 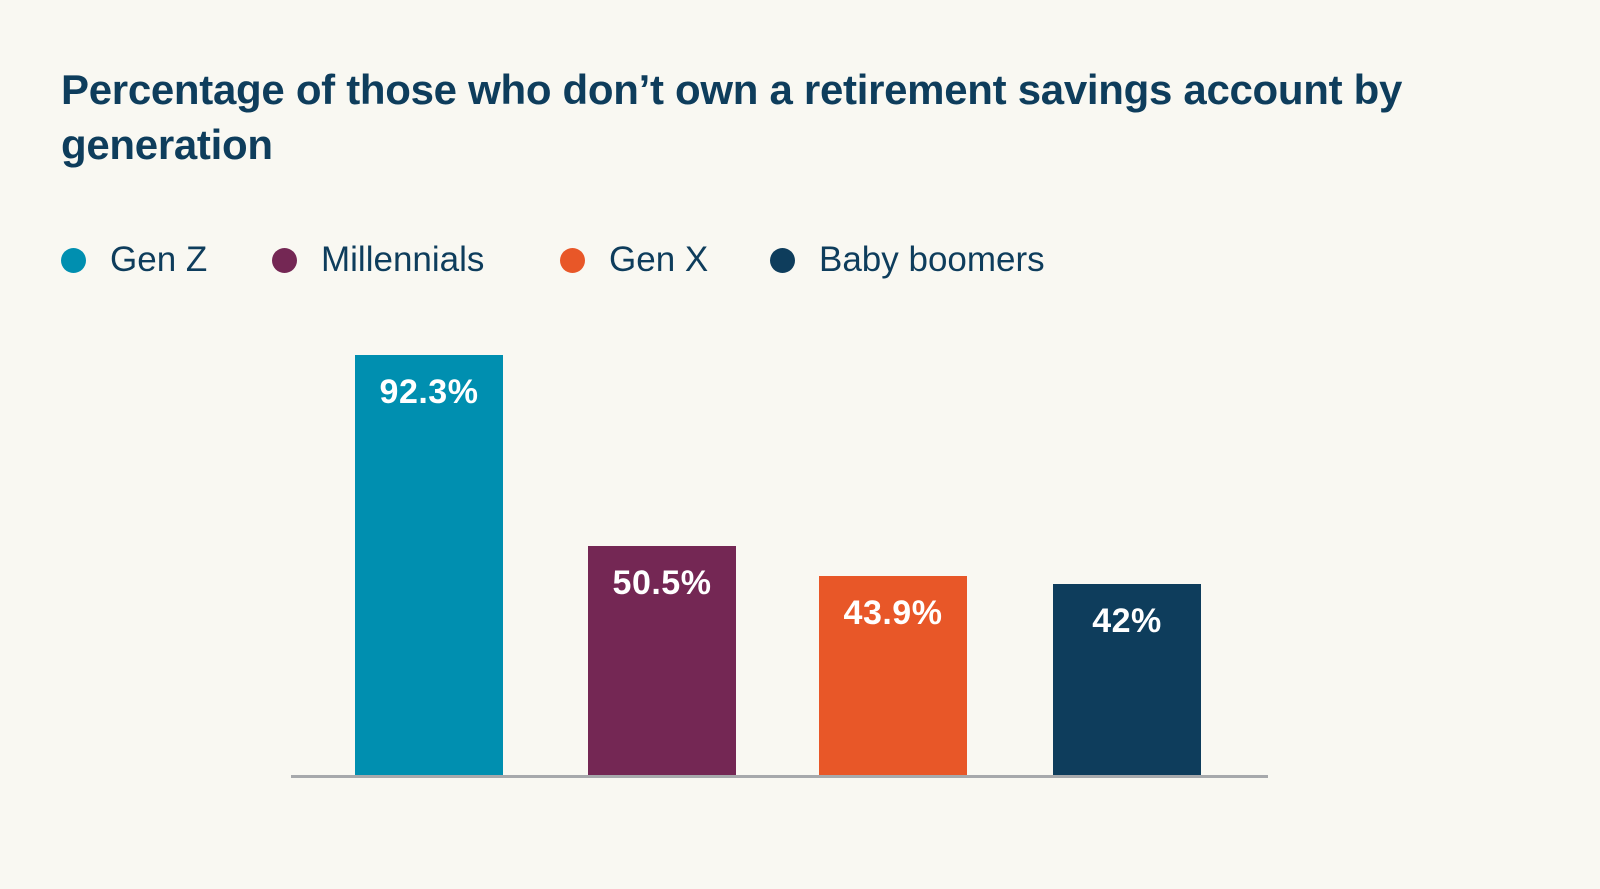 I want to click on x-axis-baseline, so click(x=779, y=776).